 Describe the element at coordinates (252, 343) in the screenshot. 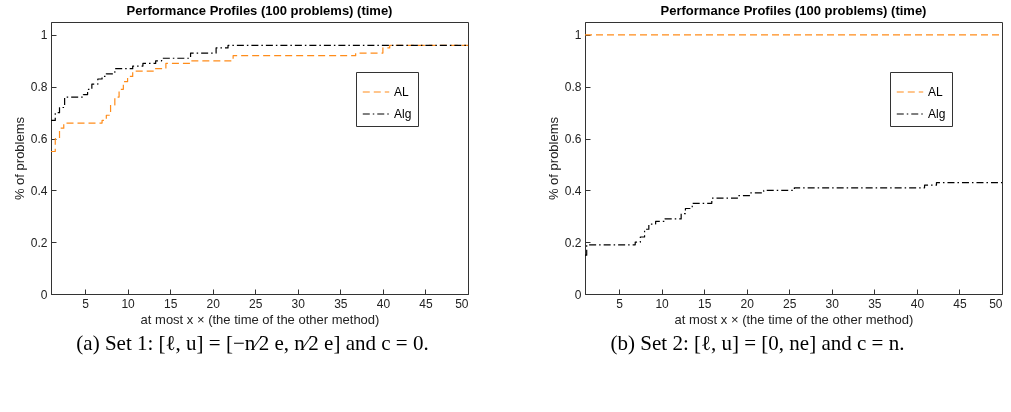

I see `text: (a) Set 1: [ℓ, u] = [−n⁄2 e, n⁄2 e] and c = 0.` at that location.